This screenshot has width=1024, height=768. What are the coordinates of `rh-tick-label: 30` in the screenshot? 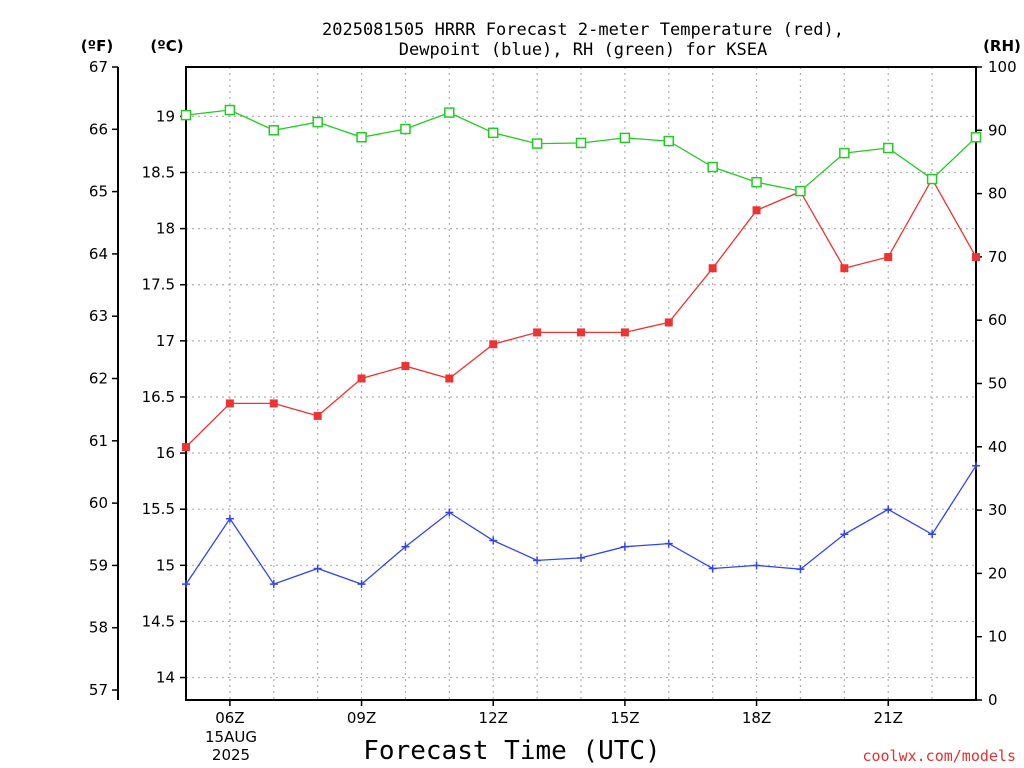 It's located at (997, 510).